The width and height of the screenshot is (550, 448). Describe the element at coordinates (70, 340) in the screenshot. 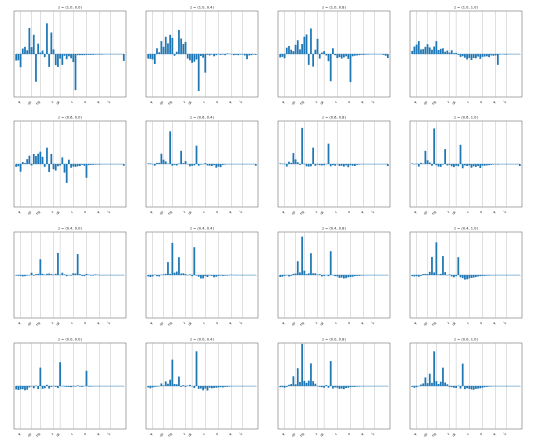

I see `subplot-title: z = (0.0, 0.0)` at that location.